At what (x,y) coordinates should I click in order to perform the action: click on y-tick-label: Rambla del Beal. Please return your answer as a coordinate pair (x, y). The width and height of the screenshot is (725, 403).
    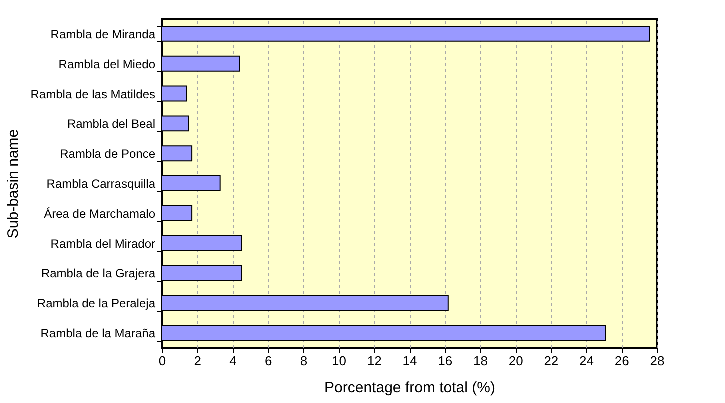
    Looking at the image, I should click on (111, 124).